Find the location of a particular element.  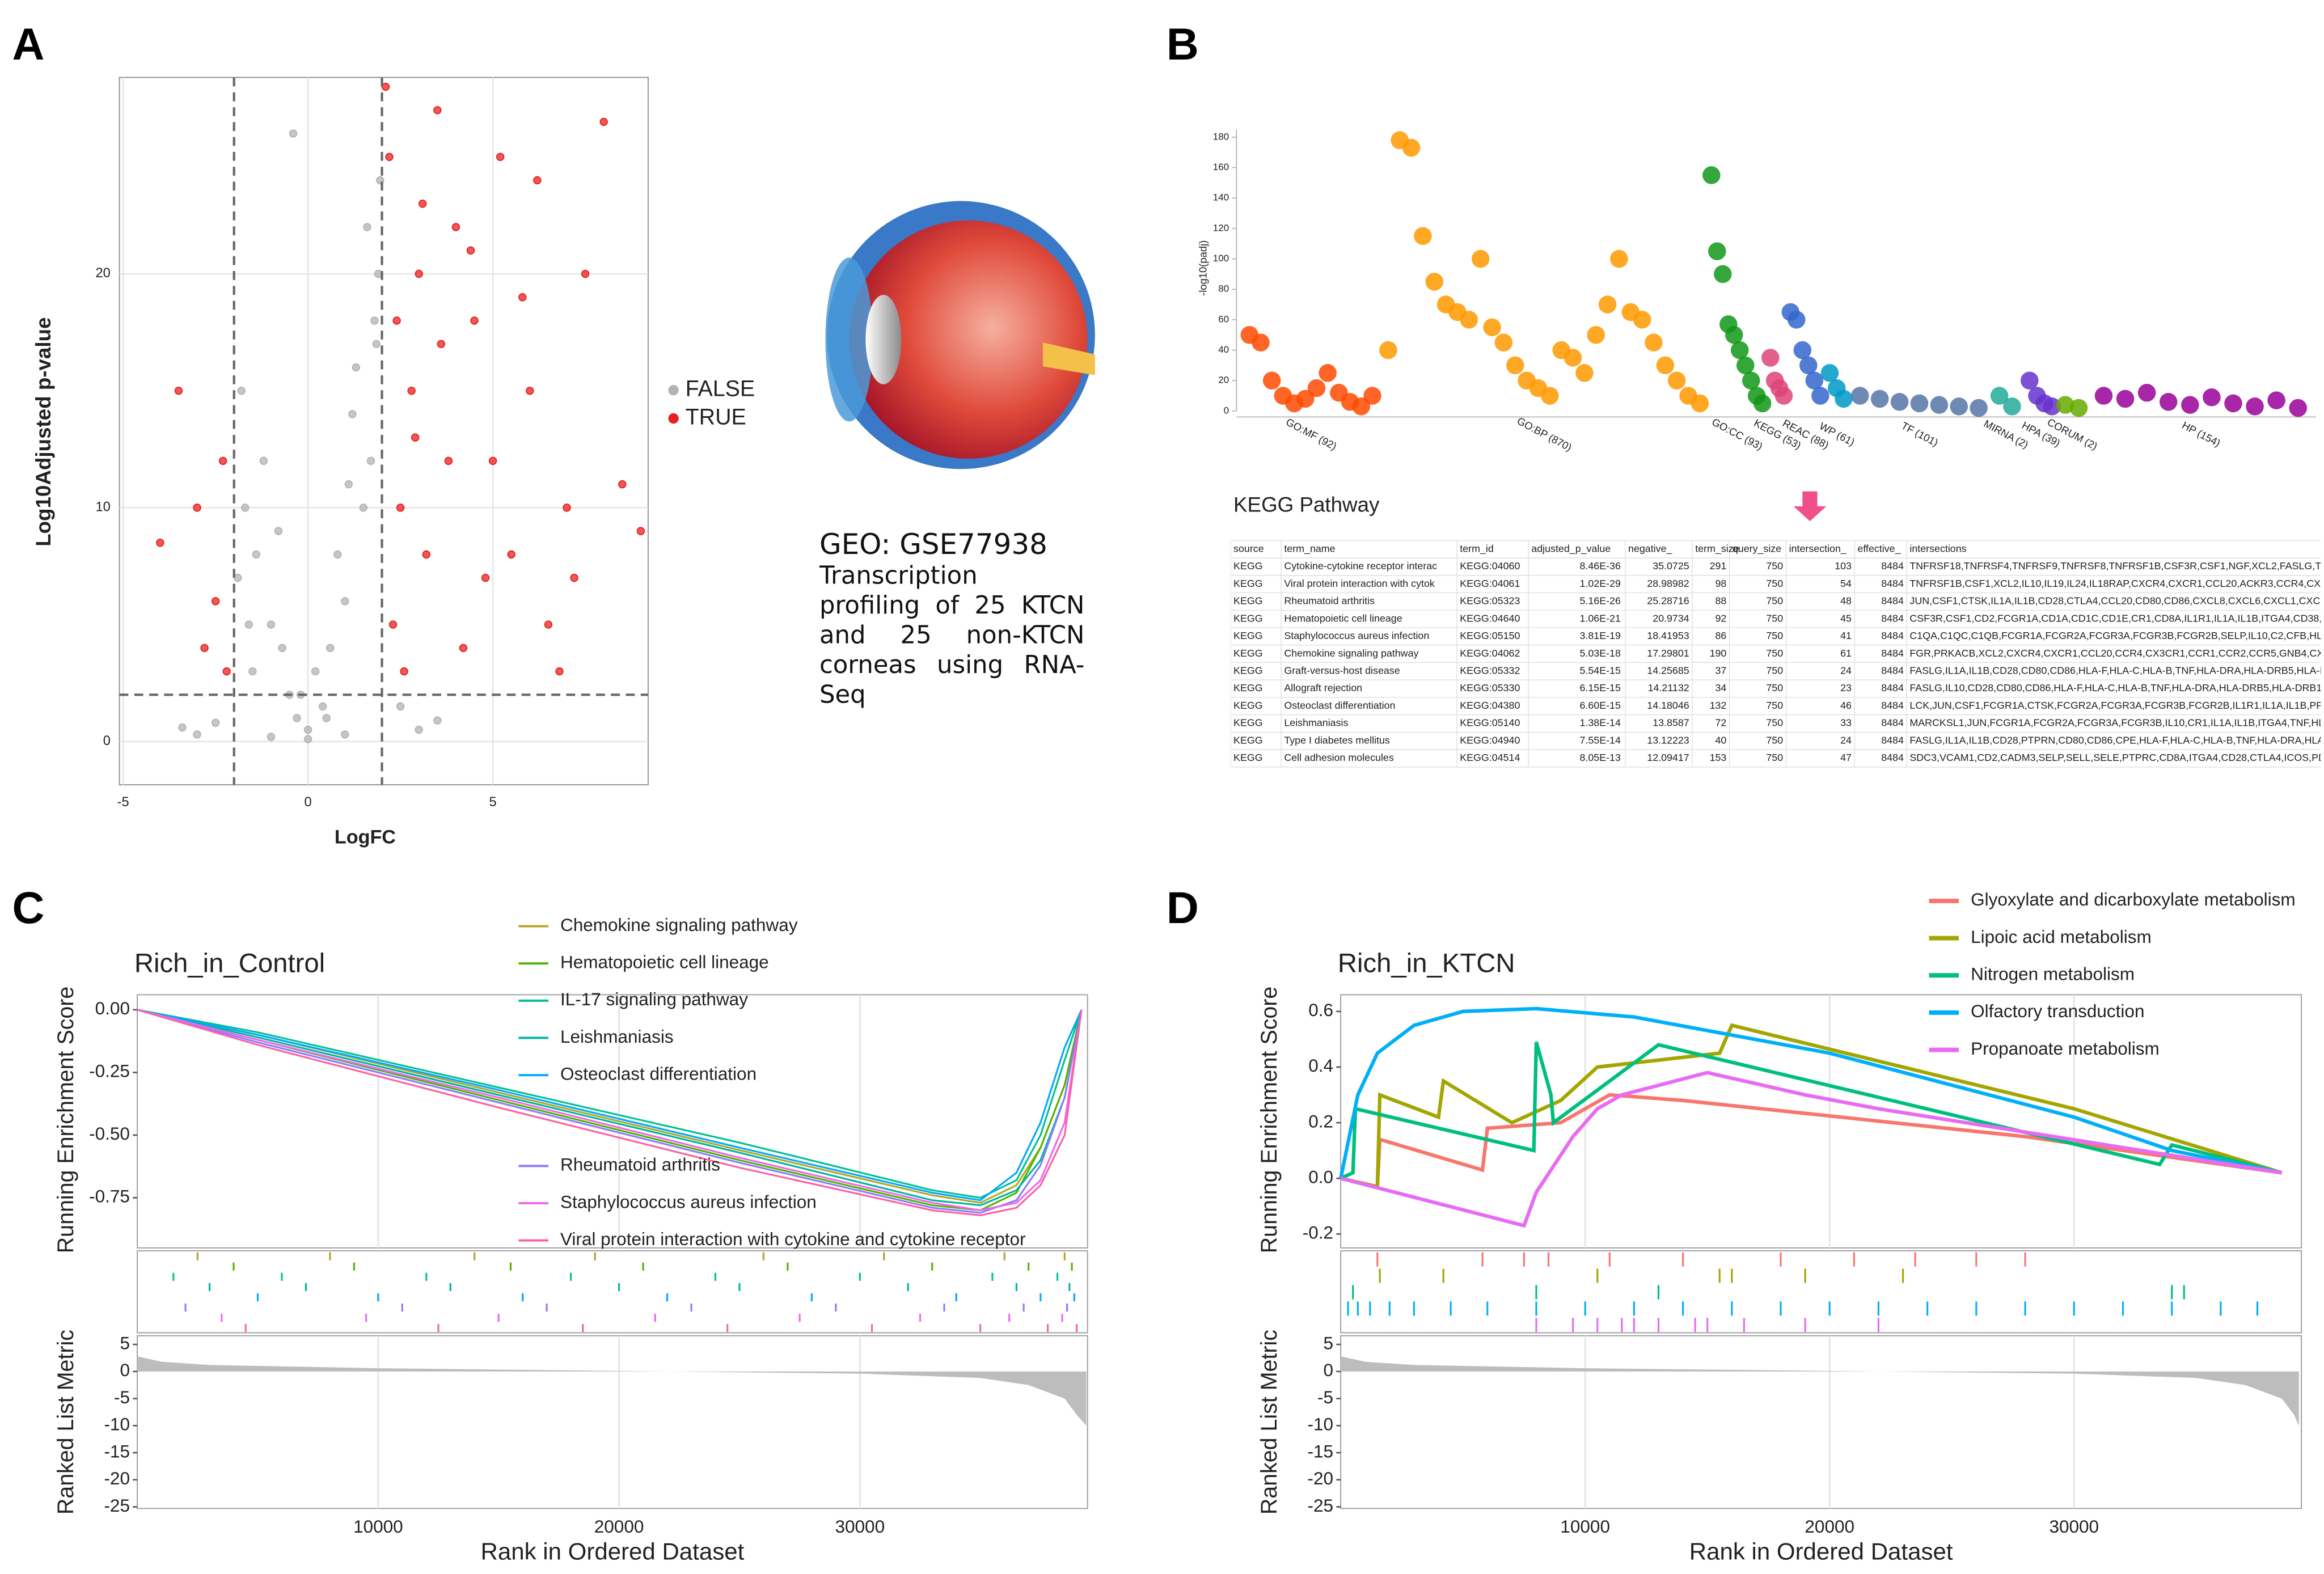

table-cell: 88 is located at coordinates (1721, 601).